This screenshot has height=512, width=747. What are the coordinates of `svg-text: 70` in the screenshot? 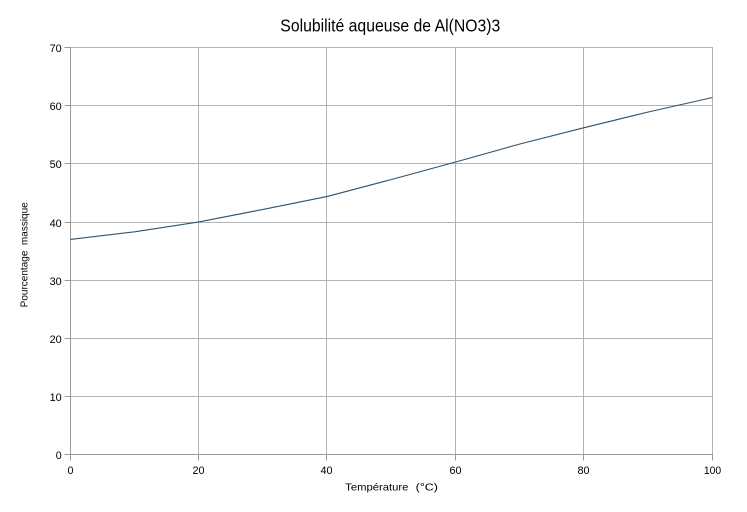 It's located at (56, 49).